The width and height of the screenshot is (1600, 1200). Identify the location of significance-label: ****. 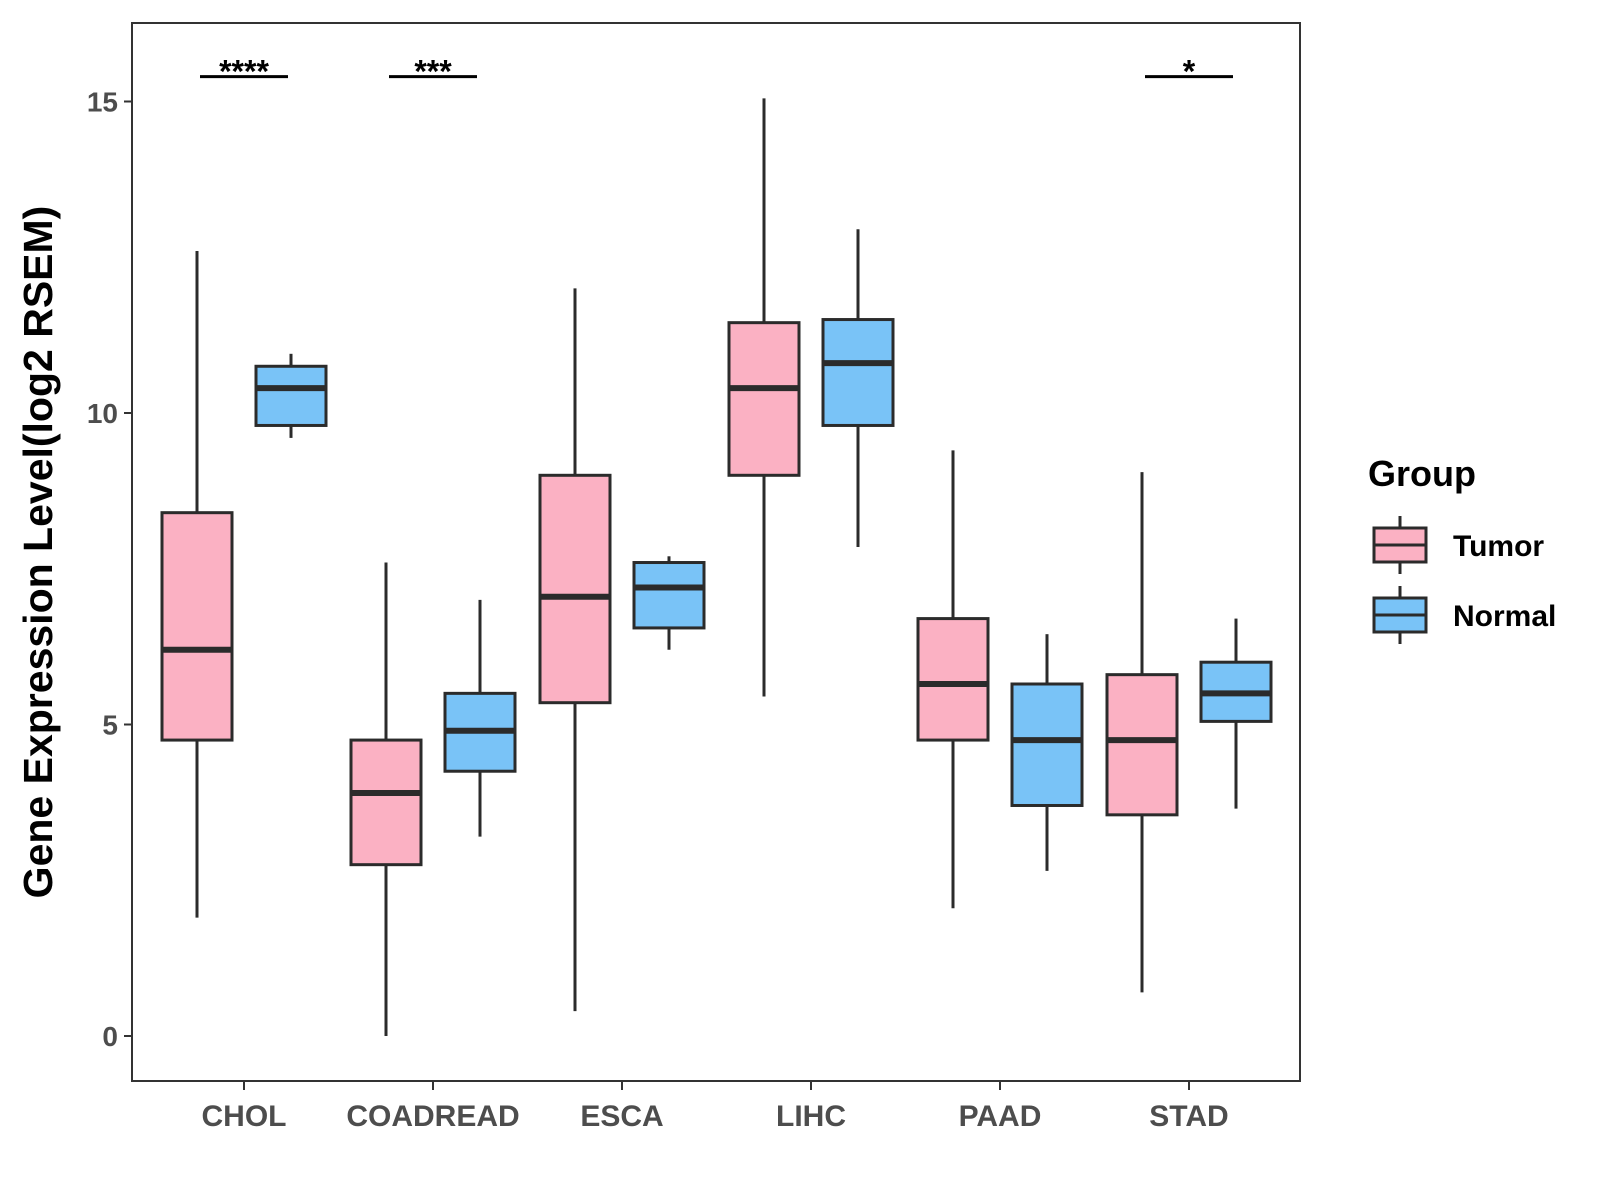
(244, 72).